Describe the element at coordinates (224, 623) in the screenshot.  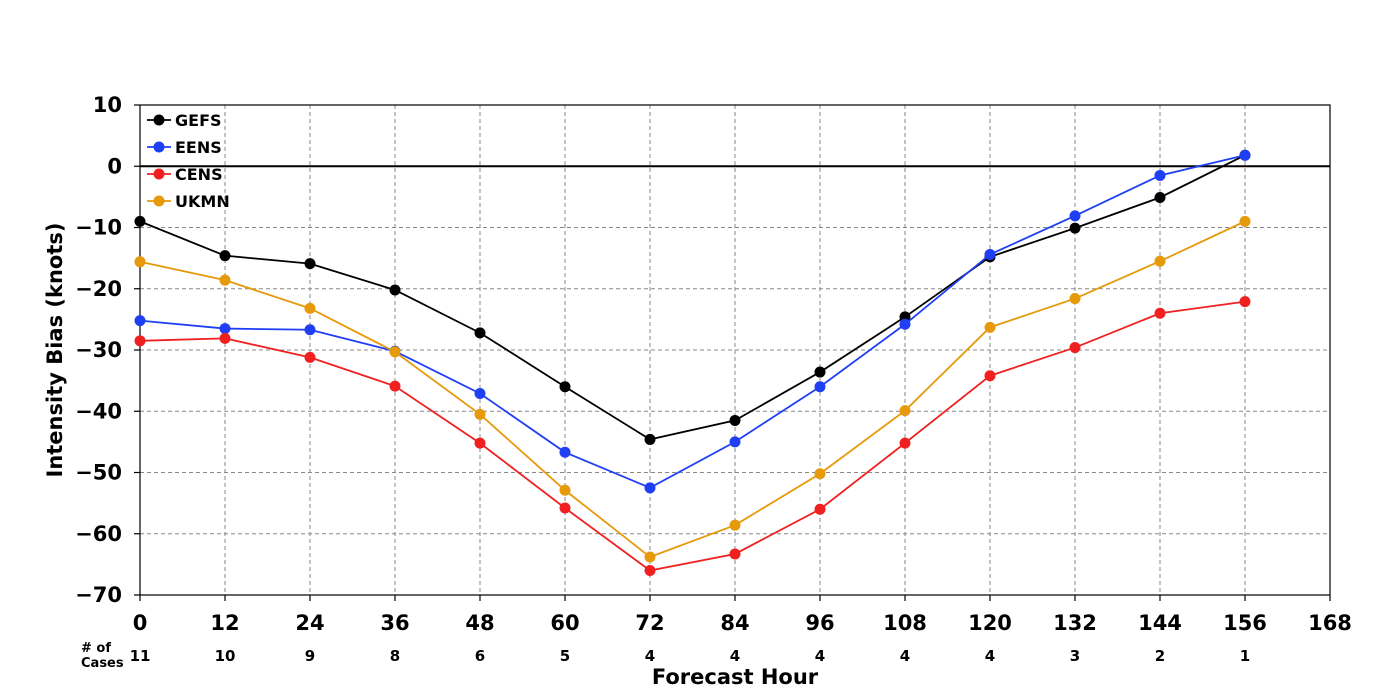
I see `x-tick-label: 12` at that location.